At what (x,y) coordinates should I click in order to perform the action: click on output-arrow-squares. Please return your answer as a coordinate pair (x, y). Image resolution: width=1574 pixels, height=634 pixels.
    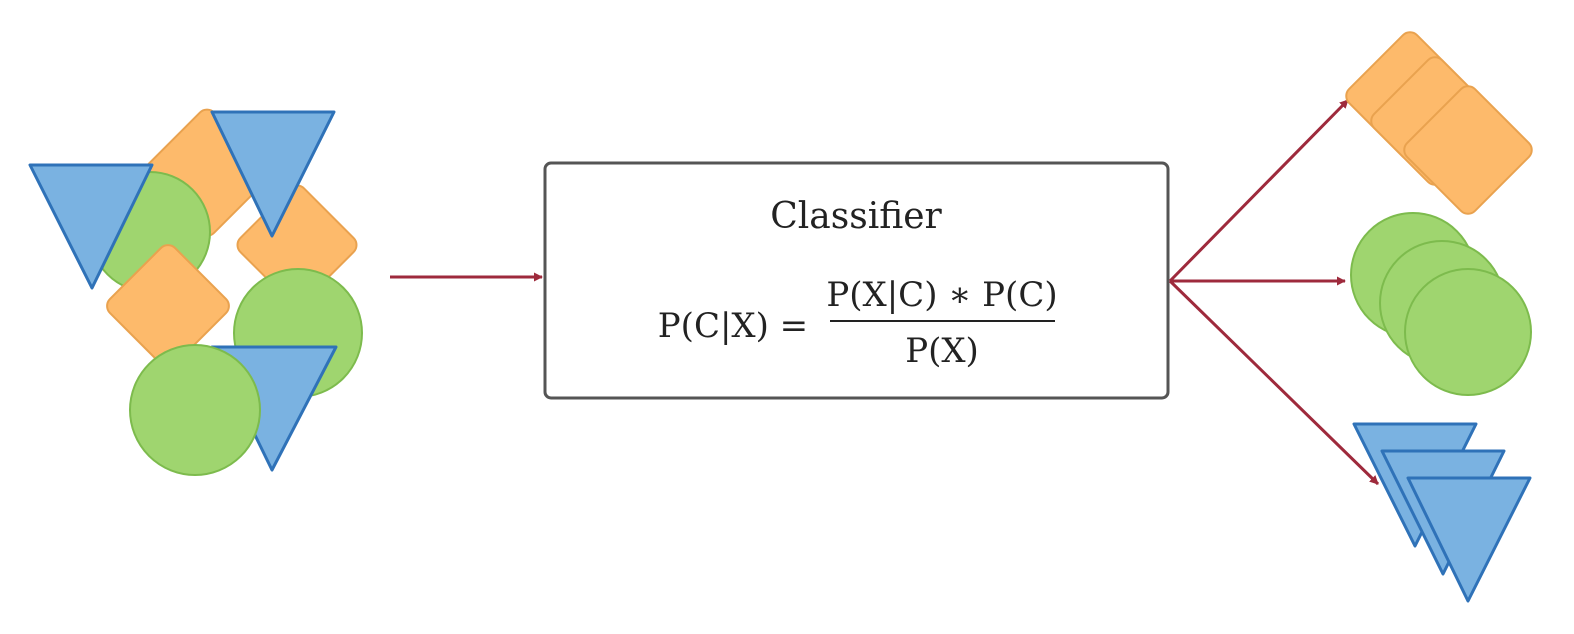
    Looking at the image, I should click on (1259, 190).